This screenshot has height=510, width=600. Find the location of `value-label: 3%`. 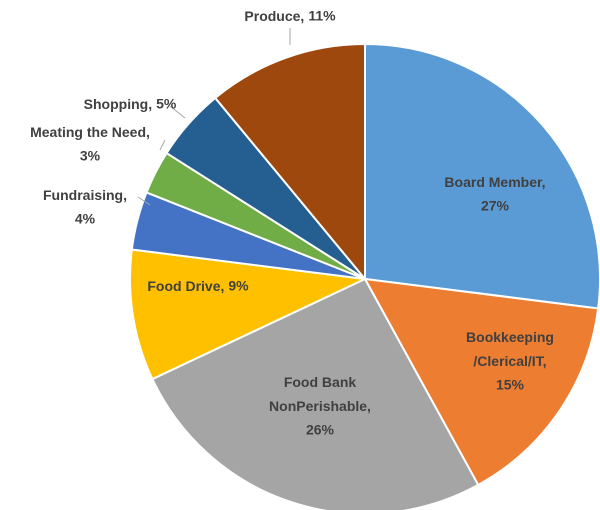

value-label: 3% is located at coordinates (90, 156).